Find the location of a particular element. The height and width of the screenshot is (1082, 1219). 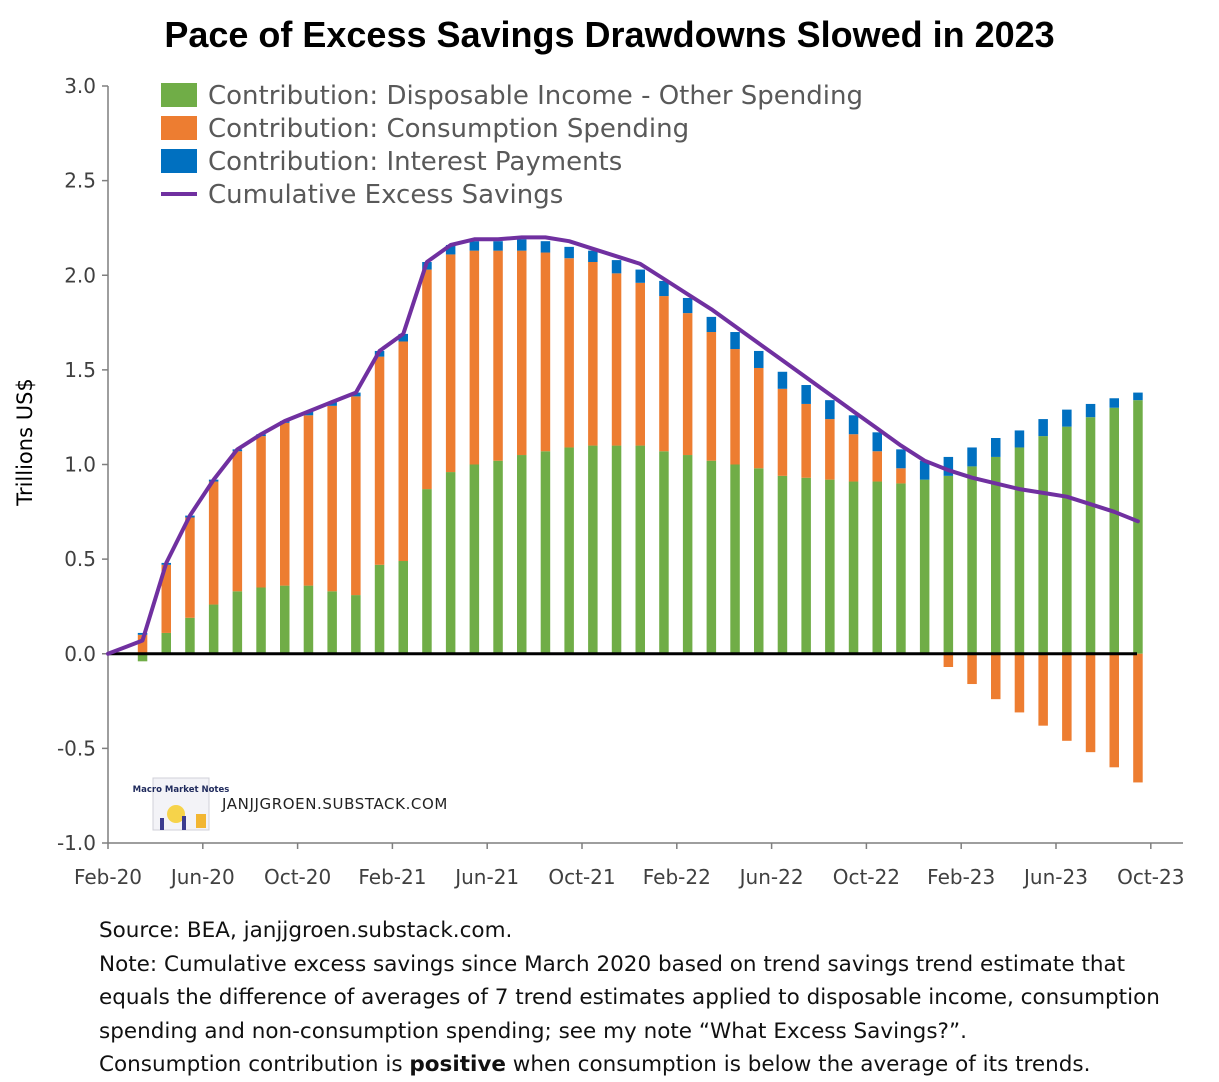

logo-bar-icon is located at coordinates (201, 821).